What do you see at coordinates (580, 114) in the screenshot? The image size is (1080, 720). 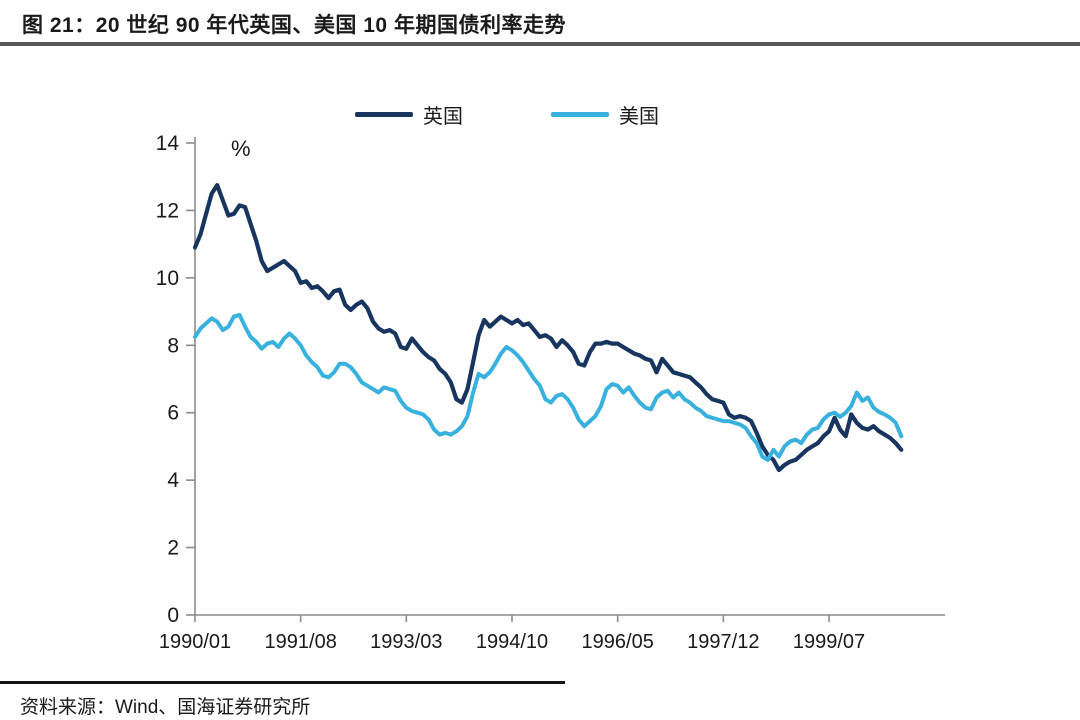 I see `us-line-swatch` at bounding box center [580, 114].